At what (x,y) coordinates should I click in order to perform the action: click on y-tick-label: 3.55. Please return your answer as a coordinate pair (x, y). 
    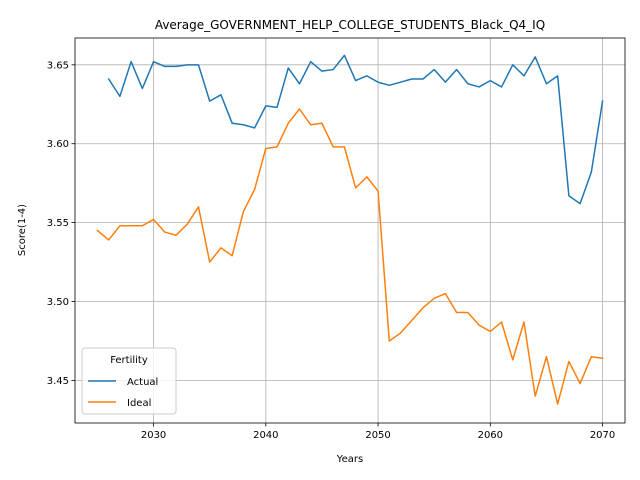
    Looking at the image, I should click on (58, 223).